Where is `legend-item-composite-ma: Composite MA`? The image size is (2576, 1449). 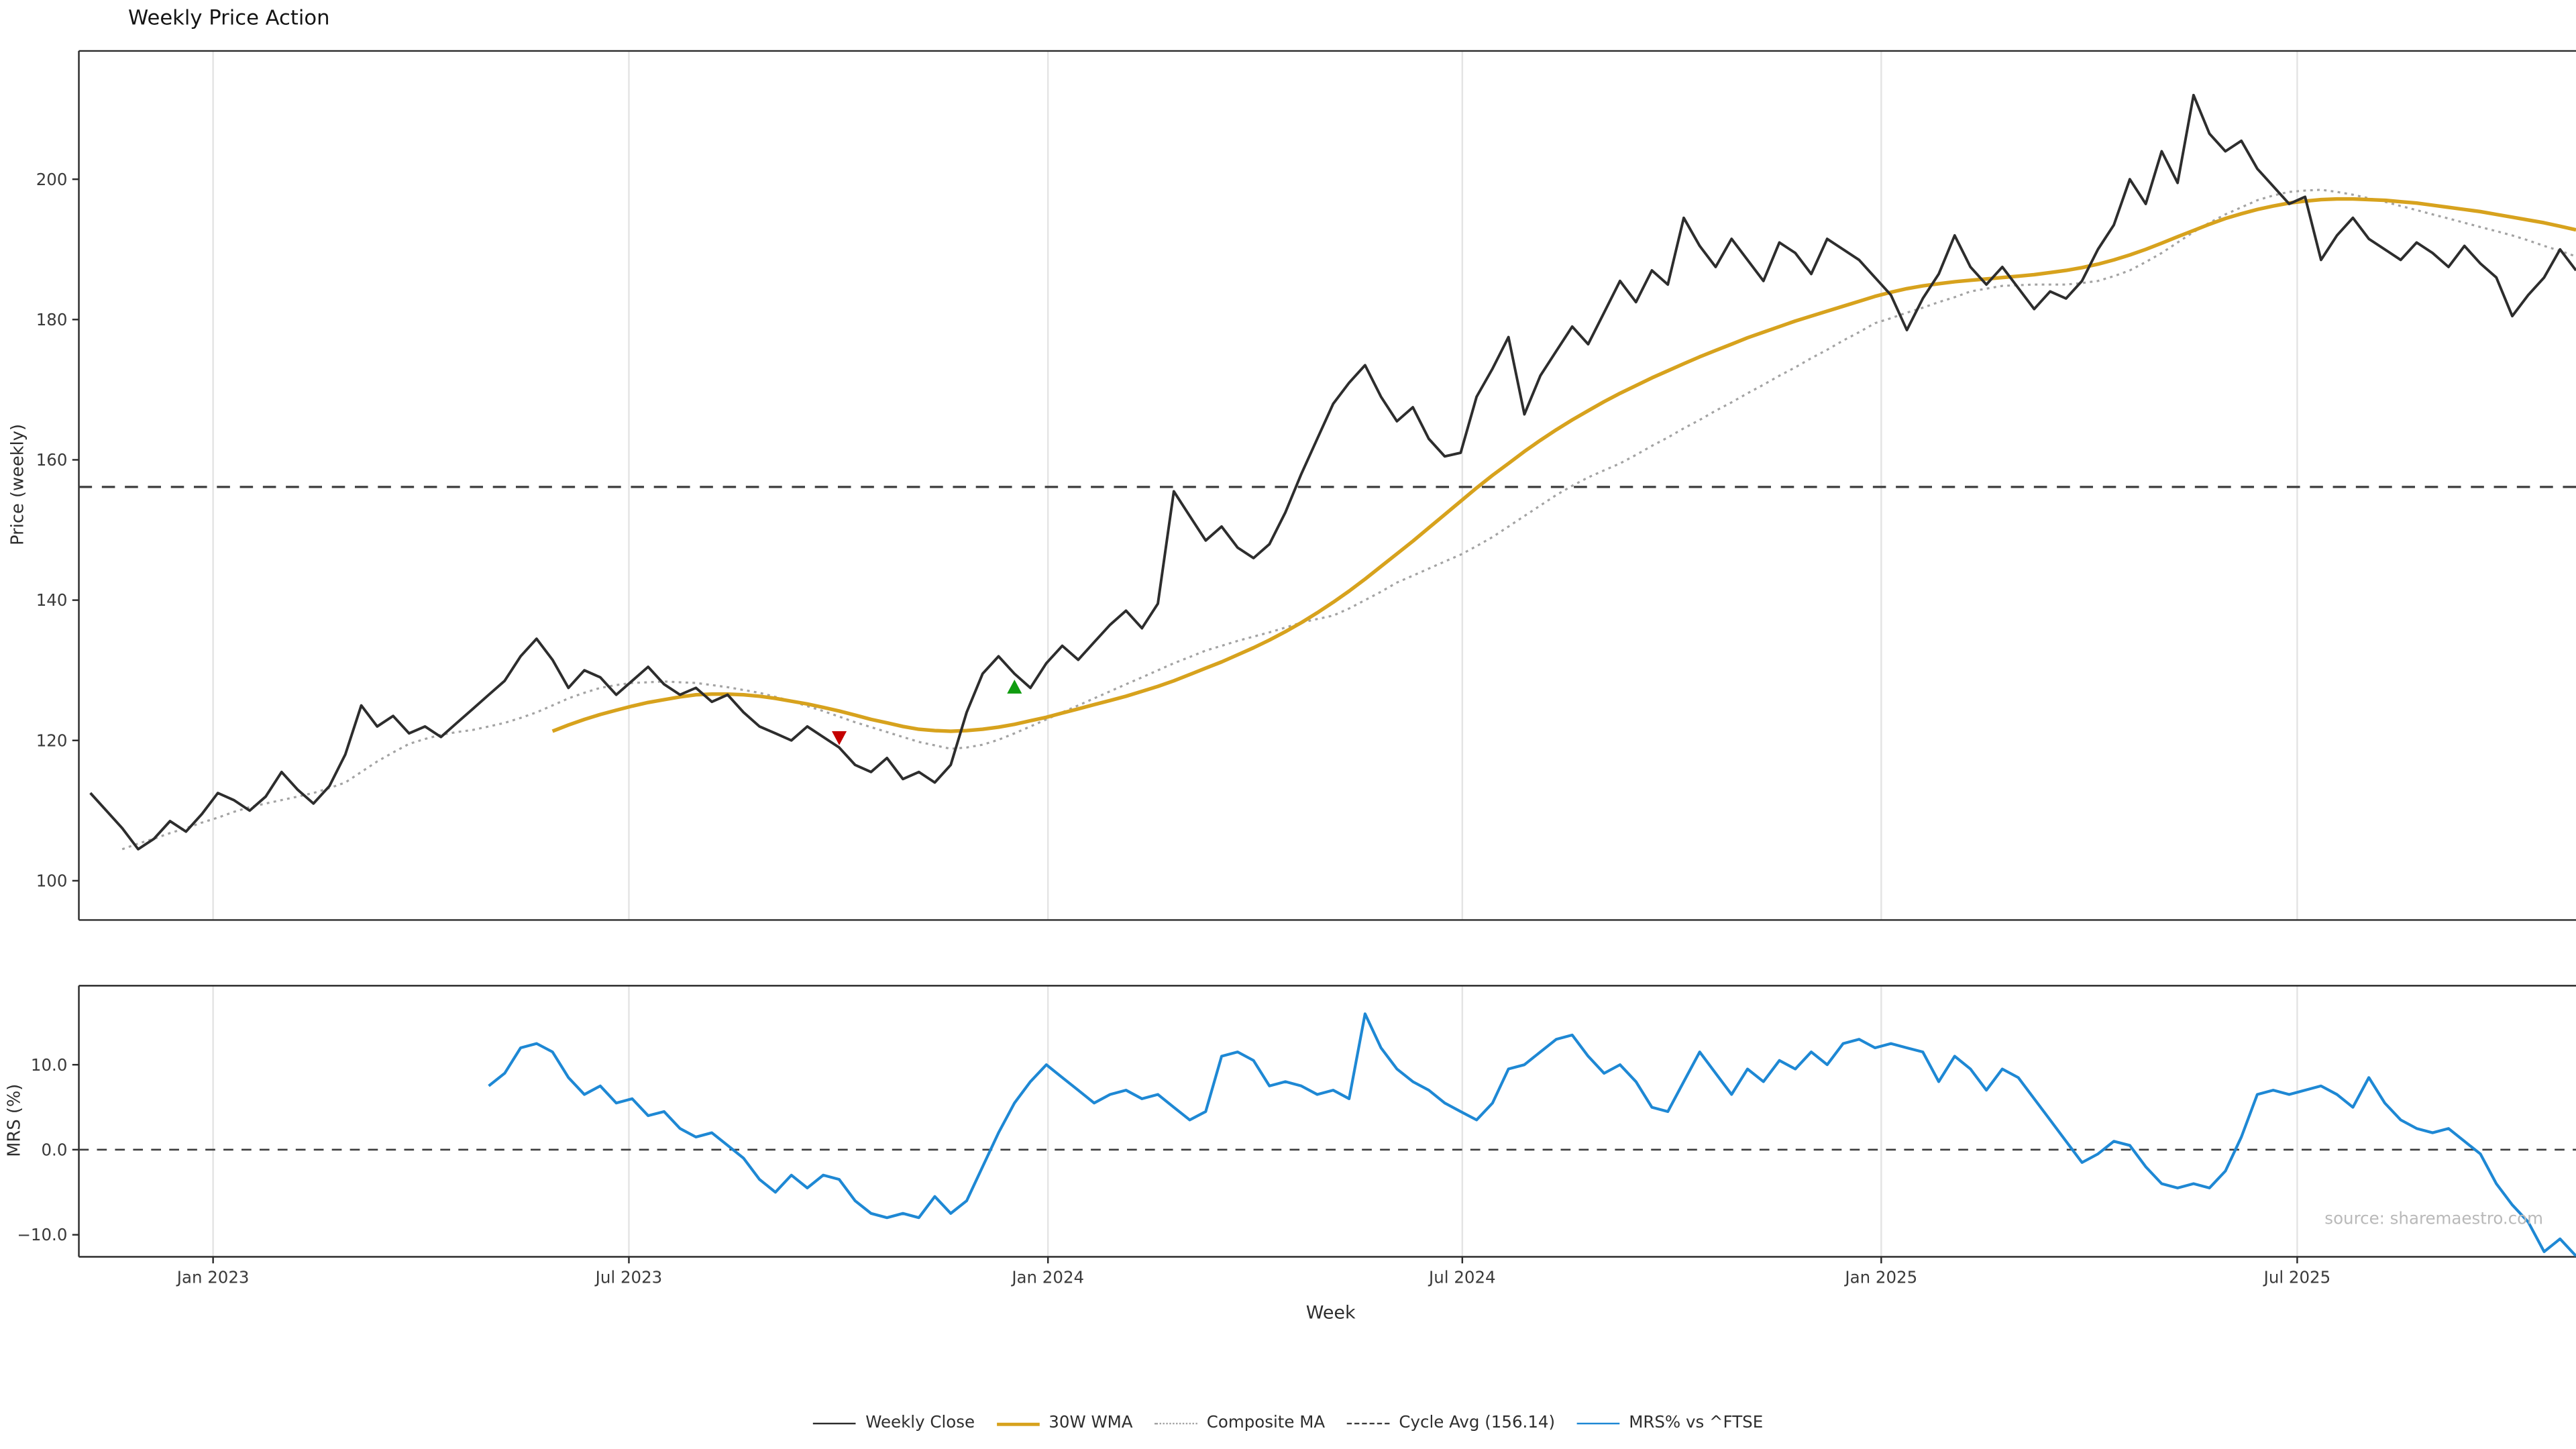
legend-item-composite-ma: Composite MA is located at coordinates (1239, 1424).